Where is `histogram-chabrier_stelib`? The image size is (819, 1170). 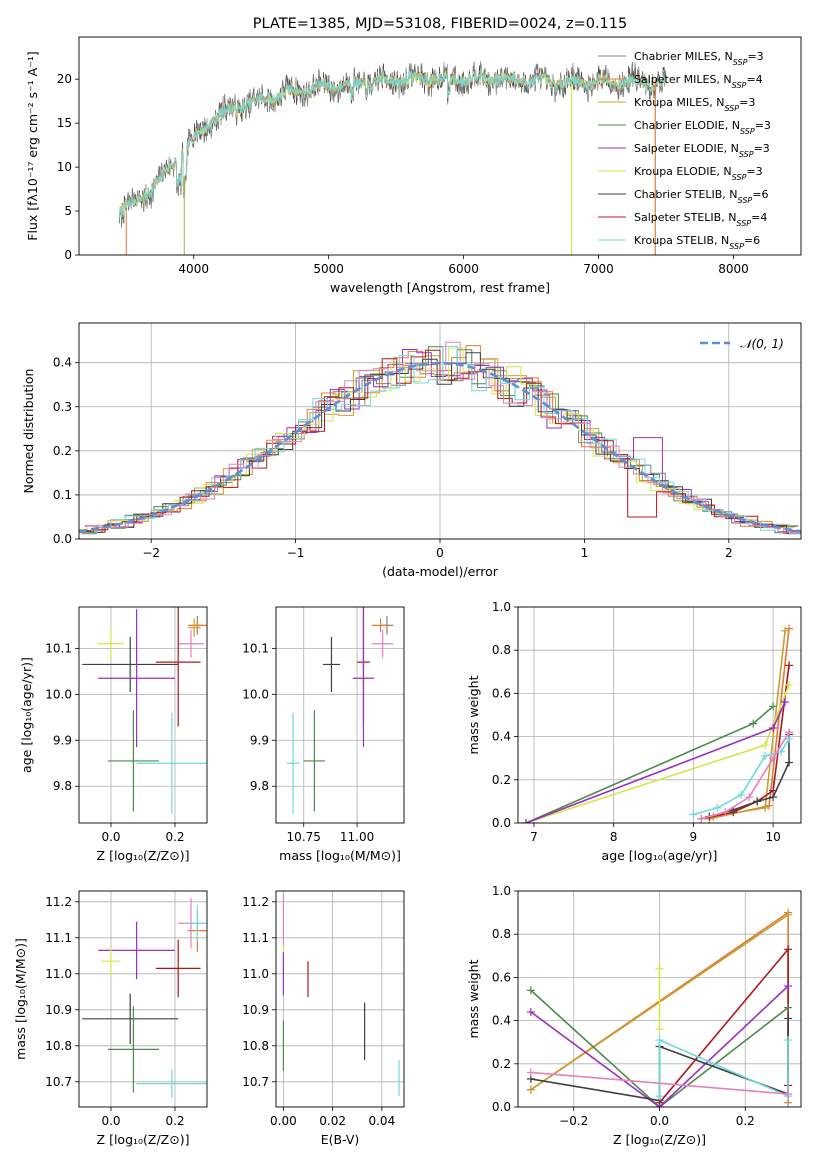
histogram-chabrier_stelib is located at coordinates (439, 442).